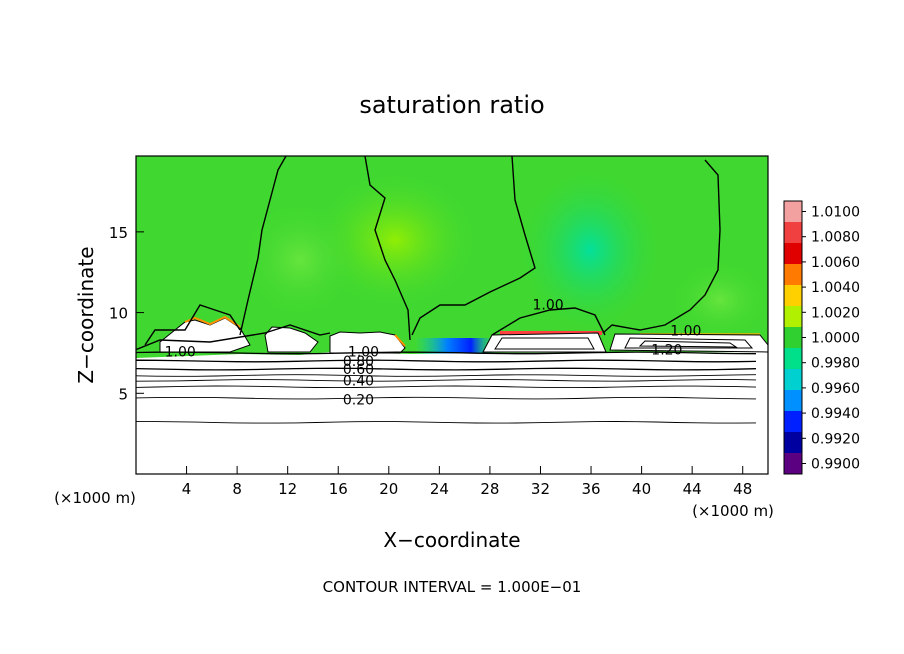  What do you see at coordinates (358, 401) in the screenshot?
I see `contour-label: 0.20` at bounding box center [358, 401].